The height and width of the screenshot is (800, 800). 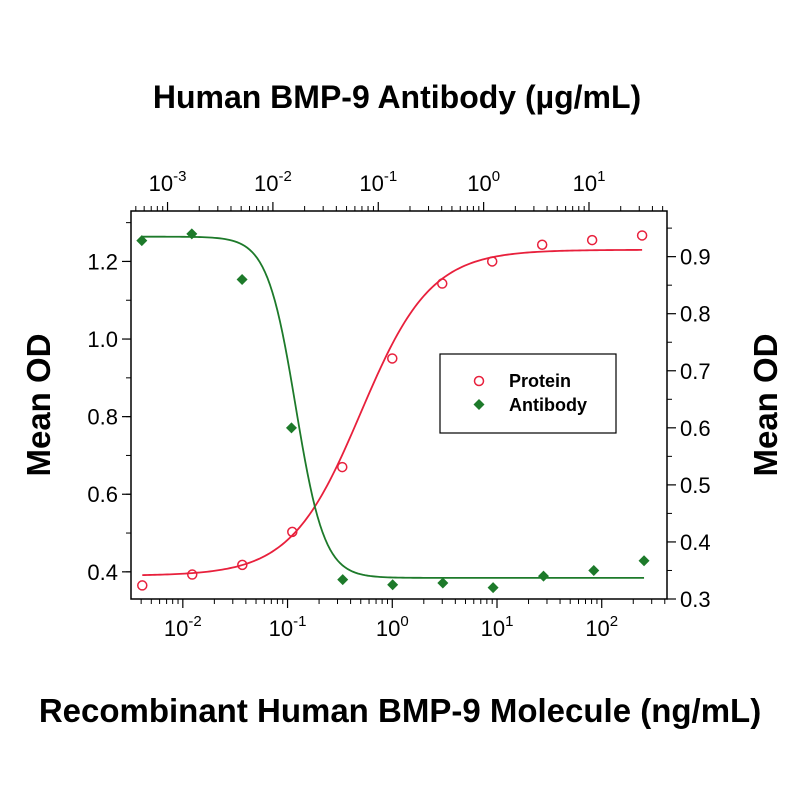 What do you see at coordinates (38, 404) in the screenshot?
I see `y-axis-left-title: Mean OD` at bounding box center [38, 404].